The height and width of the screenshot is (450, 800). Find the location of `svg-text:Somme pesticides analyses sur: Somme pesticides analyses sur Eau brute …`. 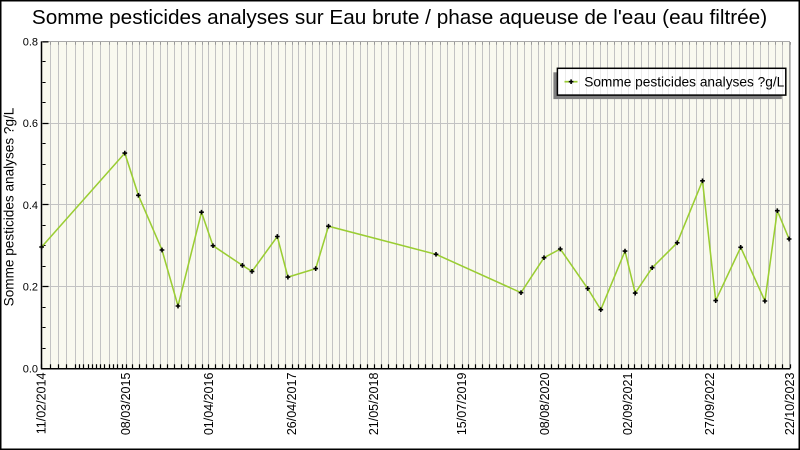

svg-text:Somme pesticides analyses sur: Somme pesticides analyses sur Eau brute … is located at coordinates (399, 17).